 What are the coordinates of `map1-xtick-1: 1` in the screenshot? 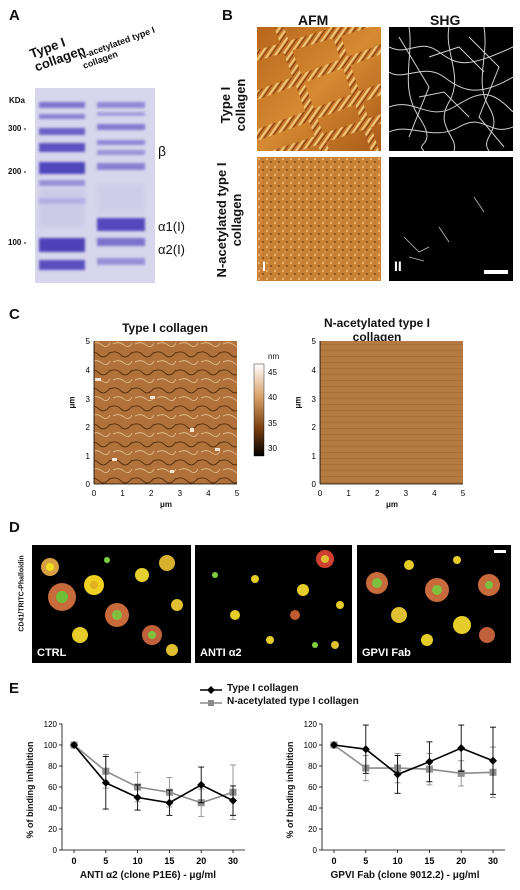 It's located at (122, 493).